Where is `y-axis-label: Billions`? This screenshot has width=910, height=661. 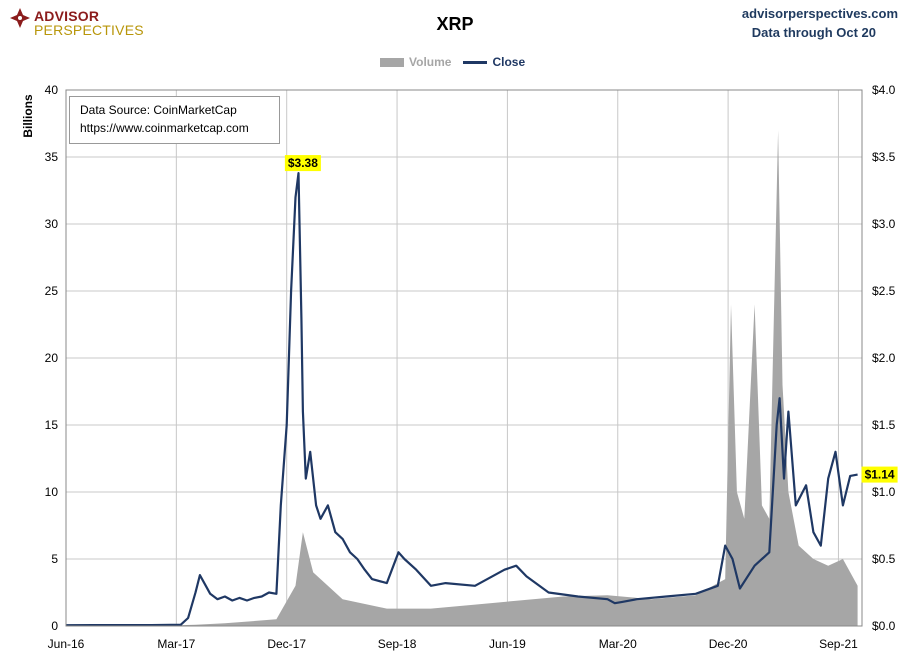 y-axis-label: Billions is located at coordinates (28, 116).